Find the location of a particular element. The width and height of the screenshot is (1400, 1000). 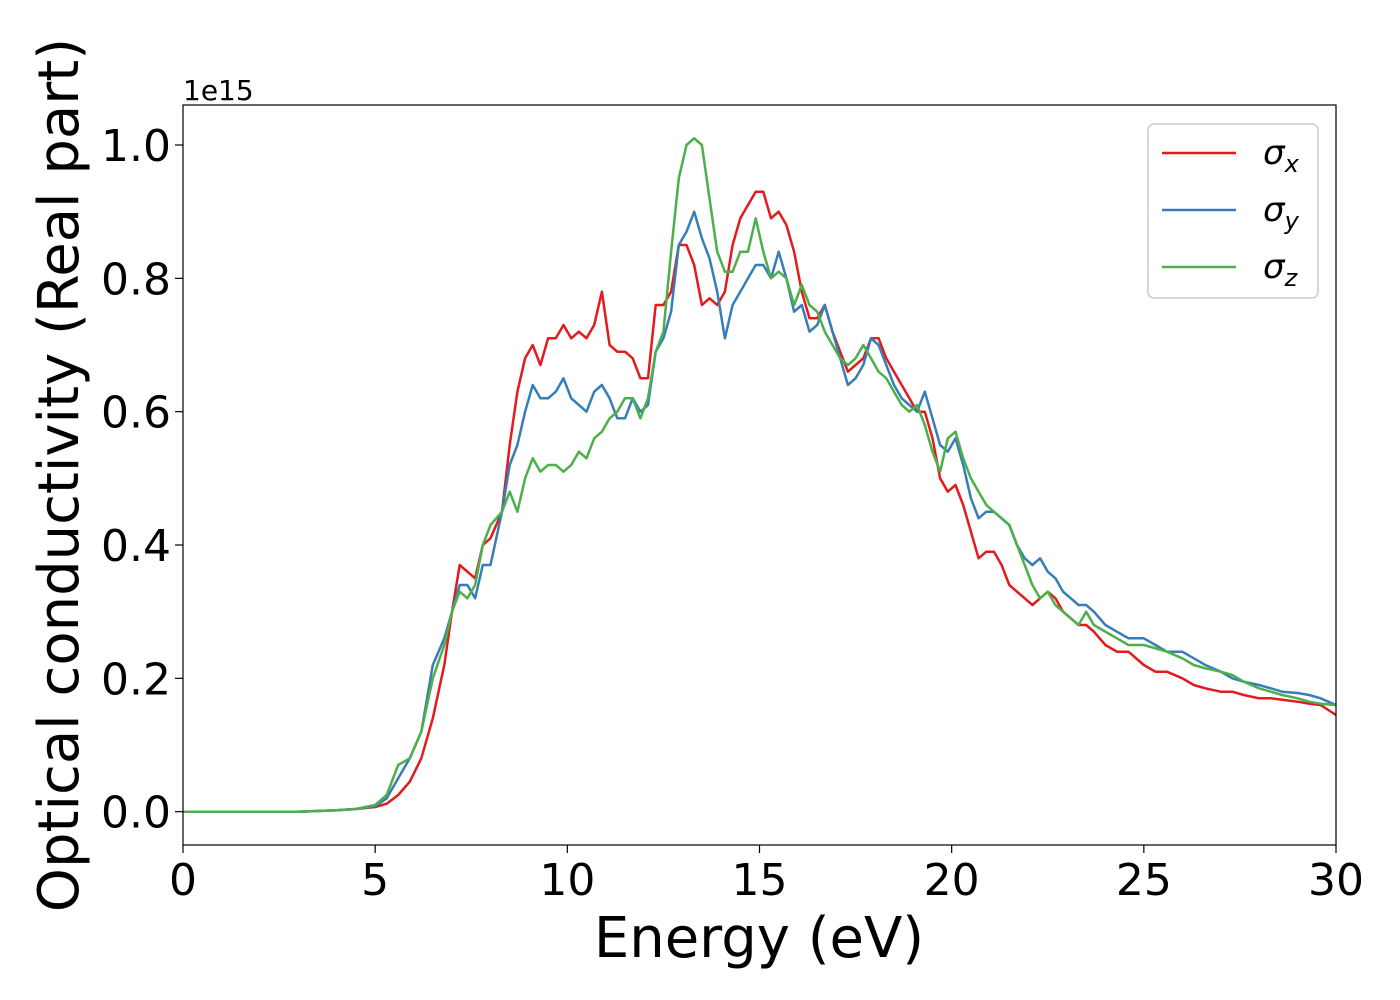

x-tick-label: 20 is located at coordinates (952, 880).